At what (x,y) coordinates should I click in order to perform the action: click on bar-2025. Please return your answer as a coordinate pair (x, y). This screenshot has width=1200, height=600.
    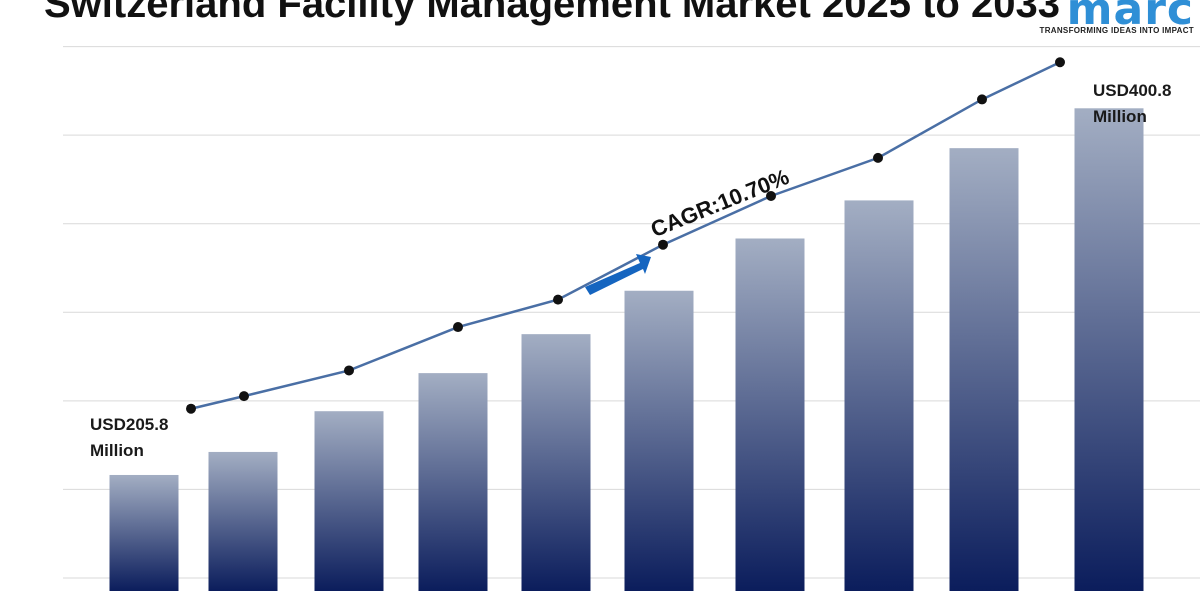
    Looking at the image, I should click on (144, 532).